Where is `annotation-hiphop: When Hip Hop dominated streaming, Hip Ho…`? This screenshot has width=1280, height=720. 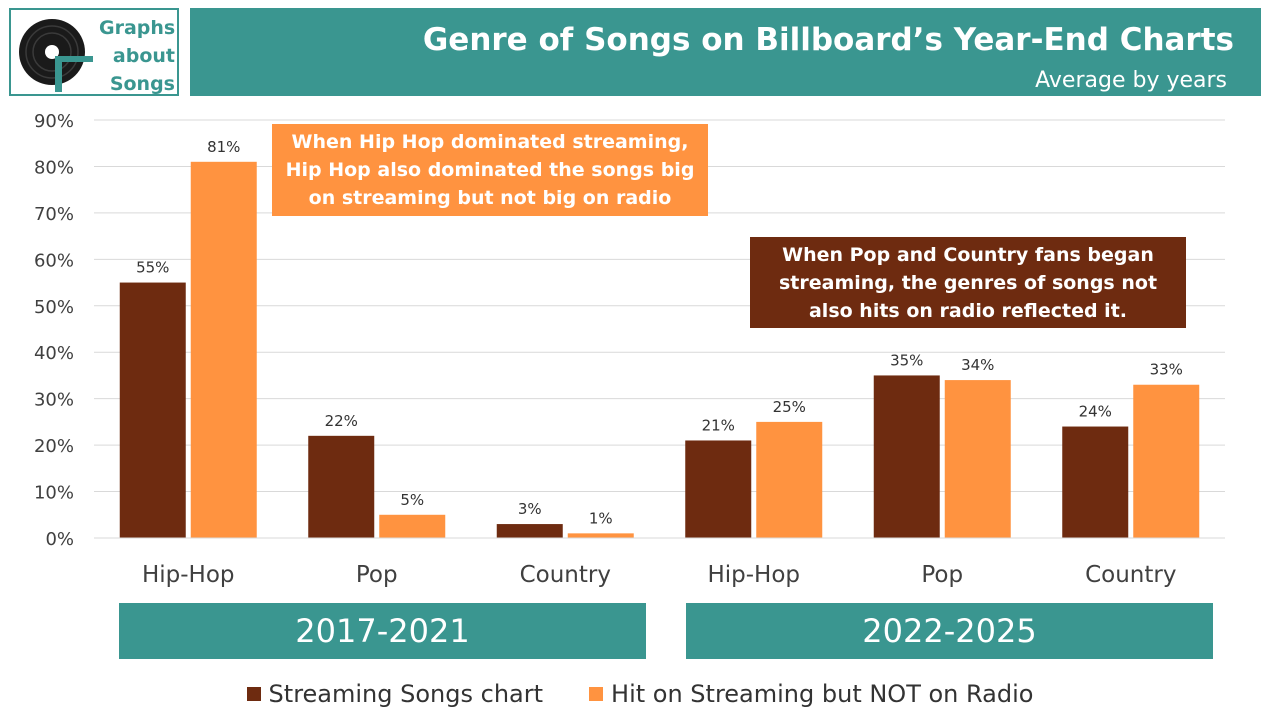
annotation-hiphop: When Hip Hop dominated streaming, Hip Ho… is located at coordinates (490, 170).